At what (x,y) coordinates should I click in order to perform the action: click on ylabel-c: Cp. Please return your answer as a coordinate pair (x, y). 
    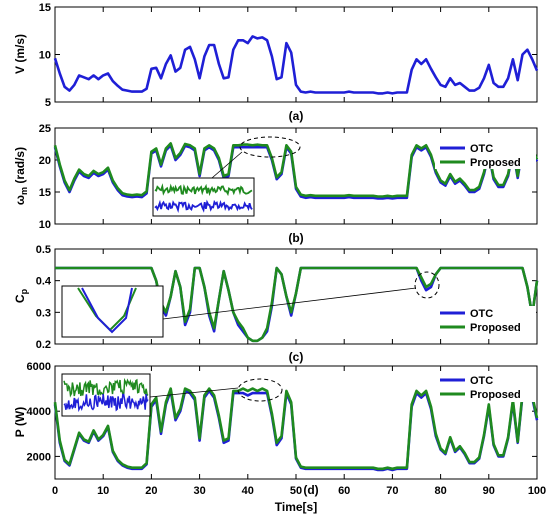
    Looking at the image, I should click on (21, 295).